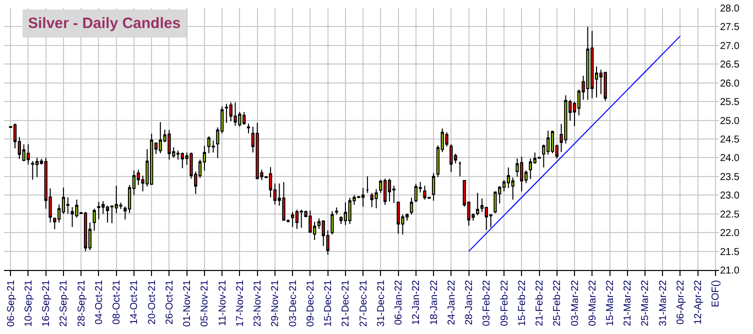 Image resolution: width=753 pixels, height=334 pixels. I want to click on x-tick-label: 22-Sep-21, so click(64, 303).